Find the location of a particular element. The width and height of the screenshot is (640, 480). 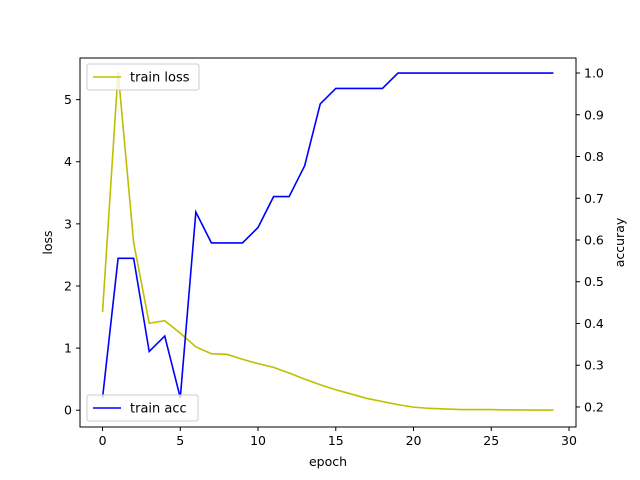

legend-train-acc: train acc is located at coordinates (142, 408).